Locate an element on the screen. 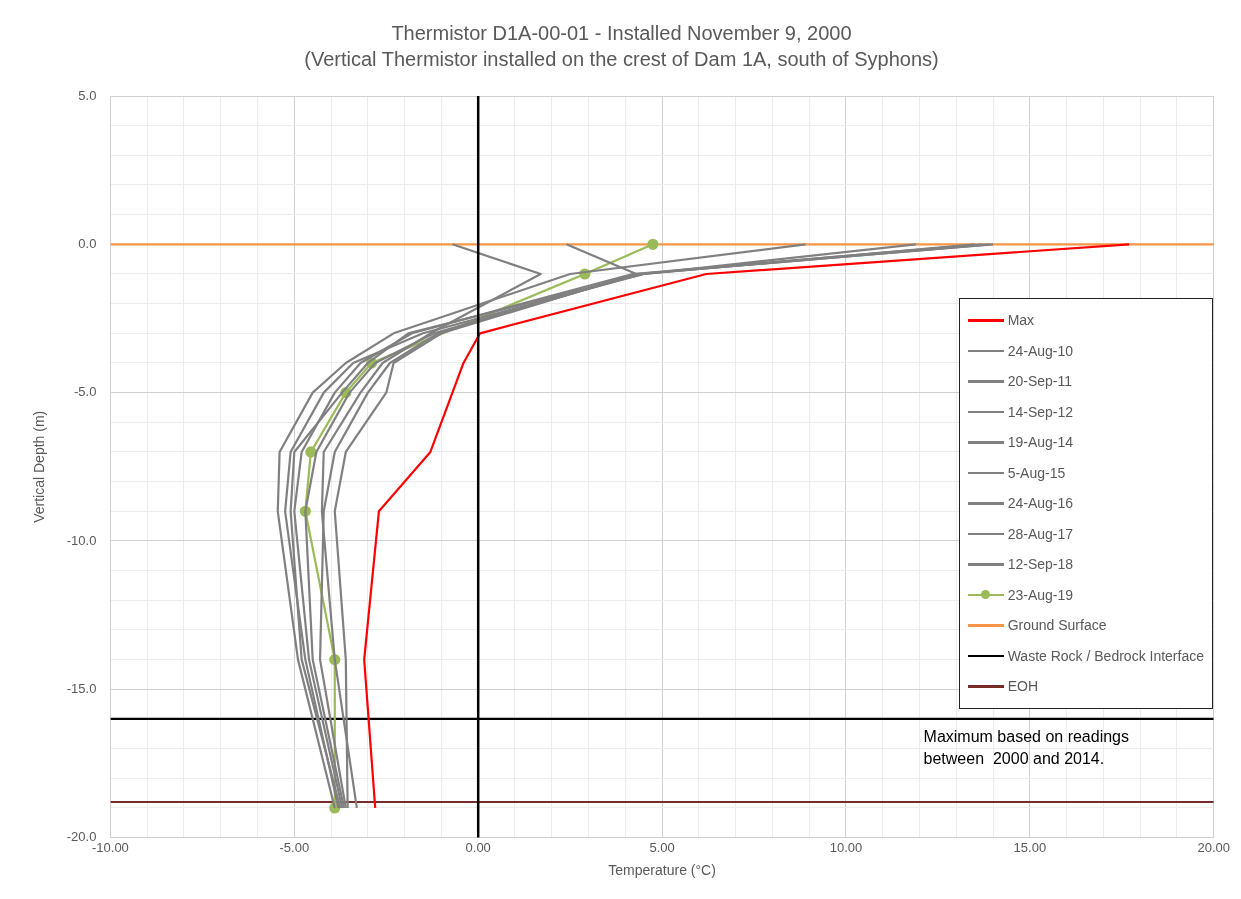  legend-label: Waste Rock / Bedrock Interface is located at coordinates (1105, 655).